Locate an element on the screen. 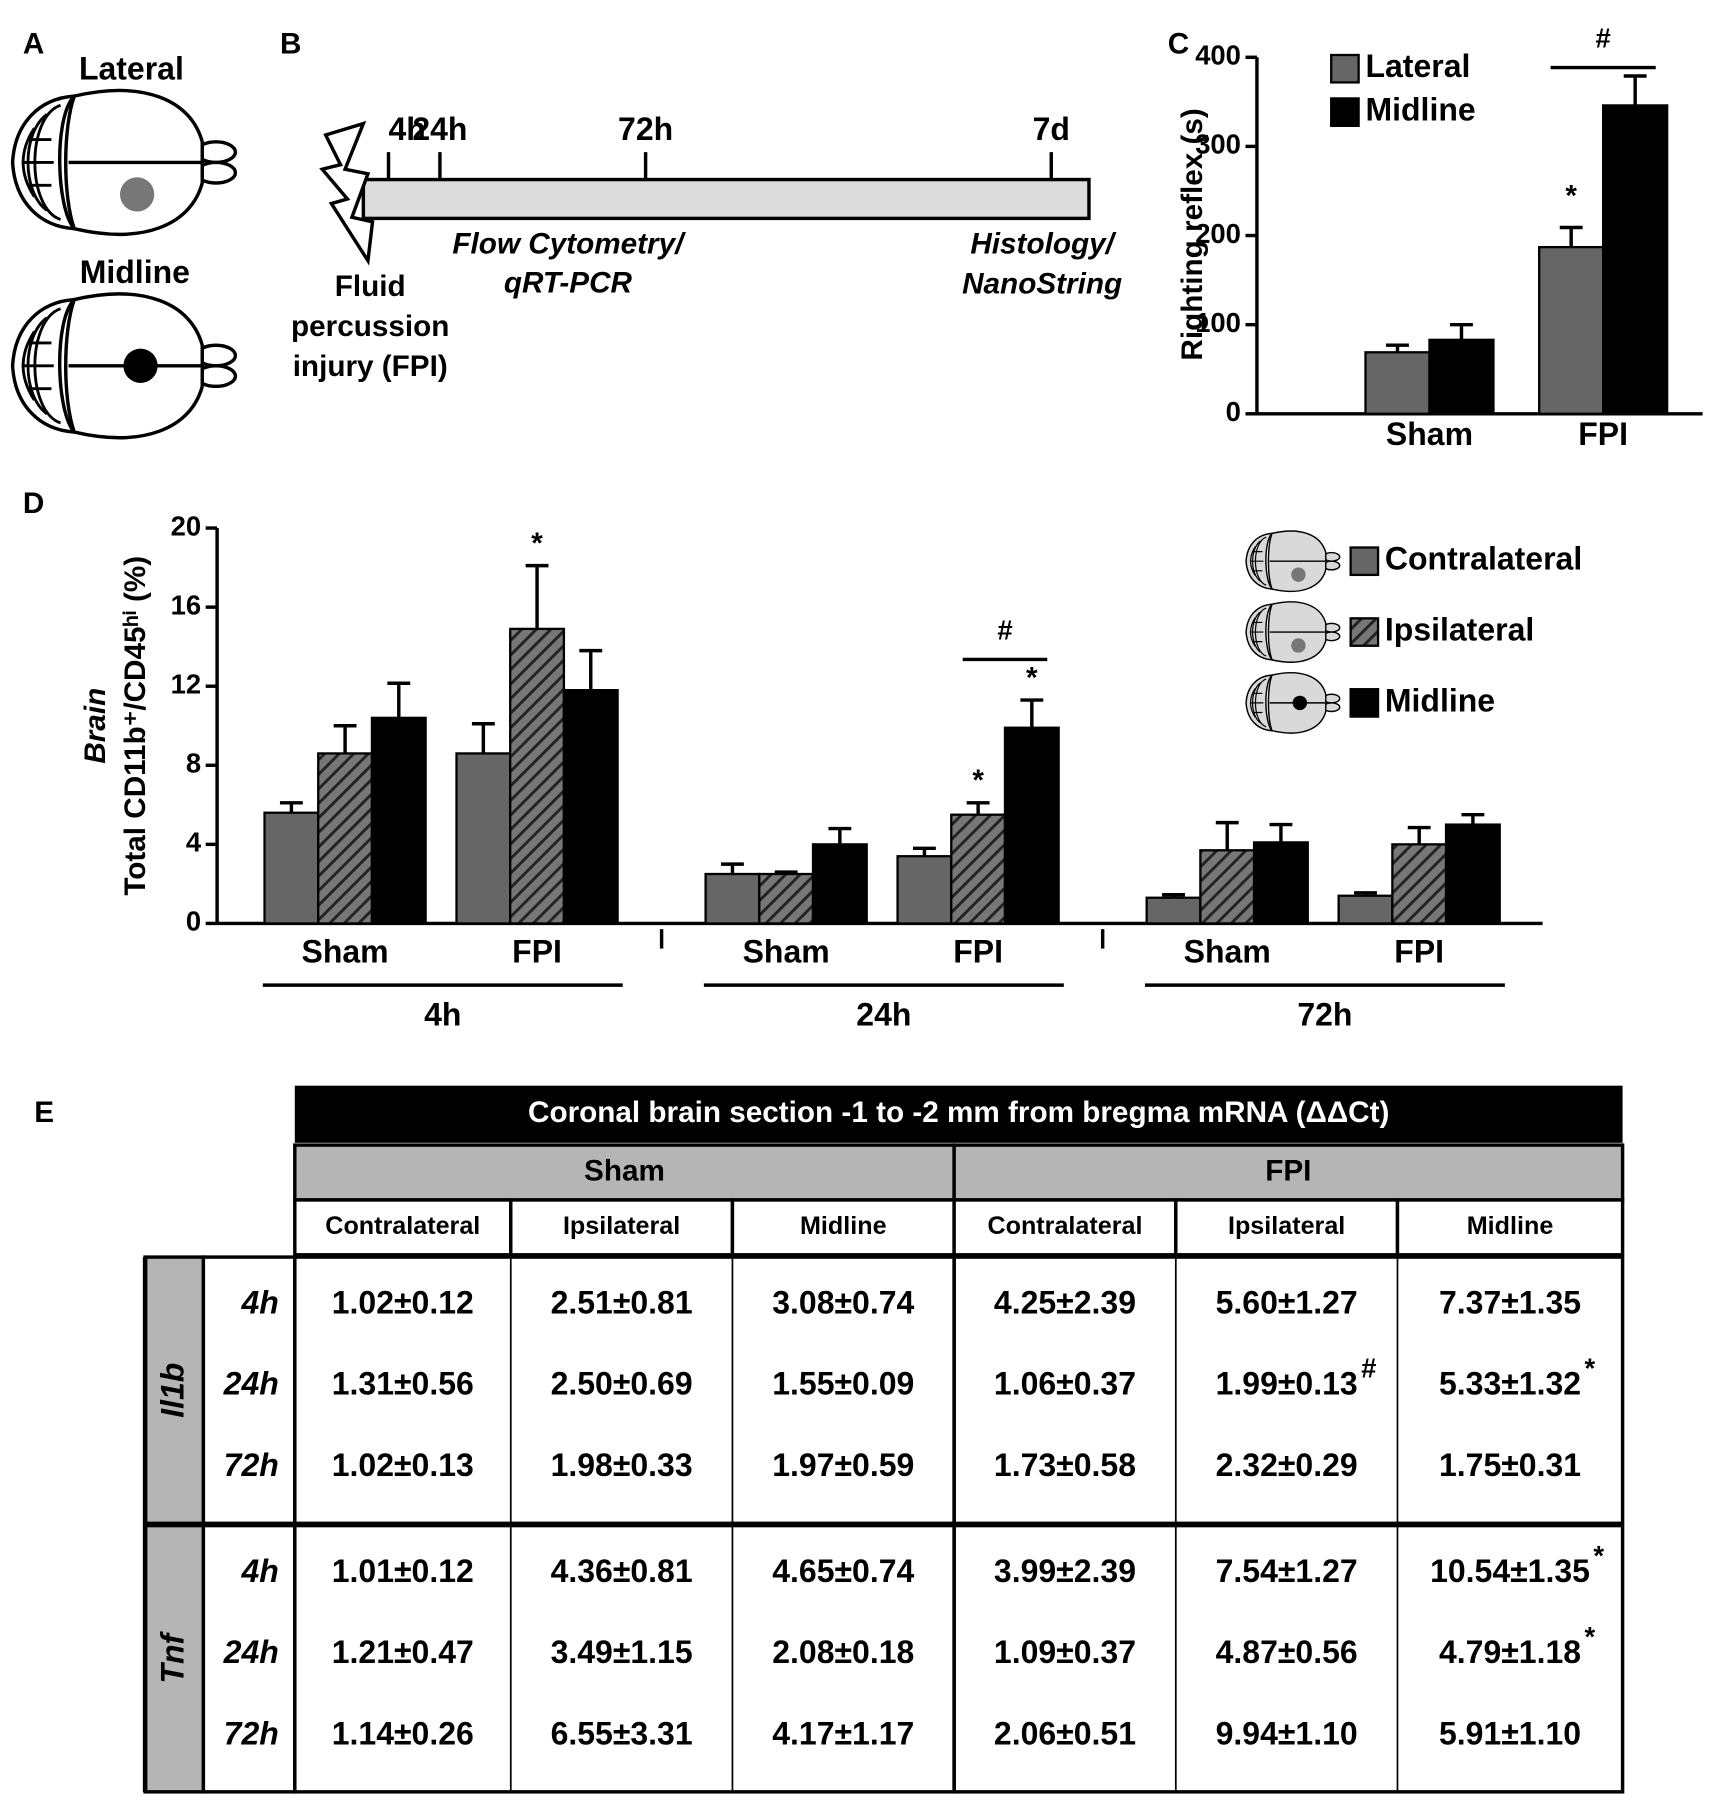 The height and width of the screenshot is (1800, 1714). table-value: 1.06±0.37 is located at coordinates (1065, 1384).